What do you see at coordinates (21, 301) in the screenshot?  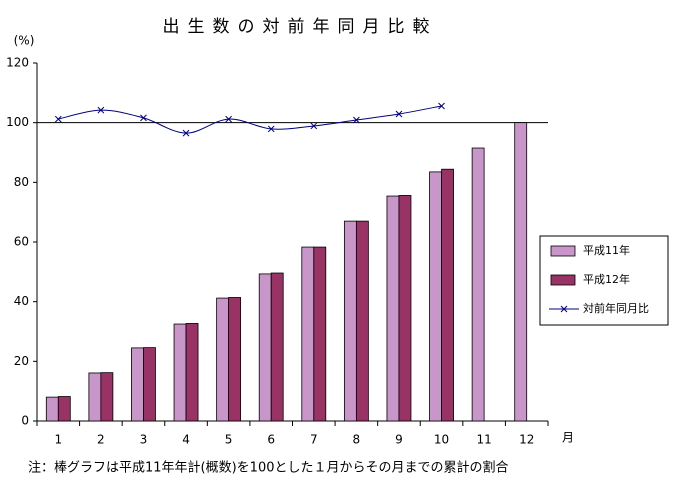 I see `y-tick-label: 40` at bounding box center [21, 301].